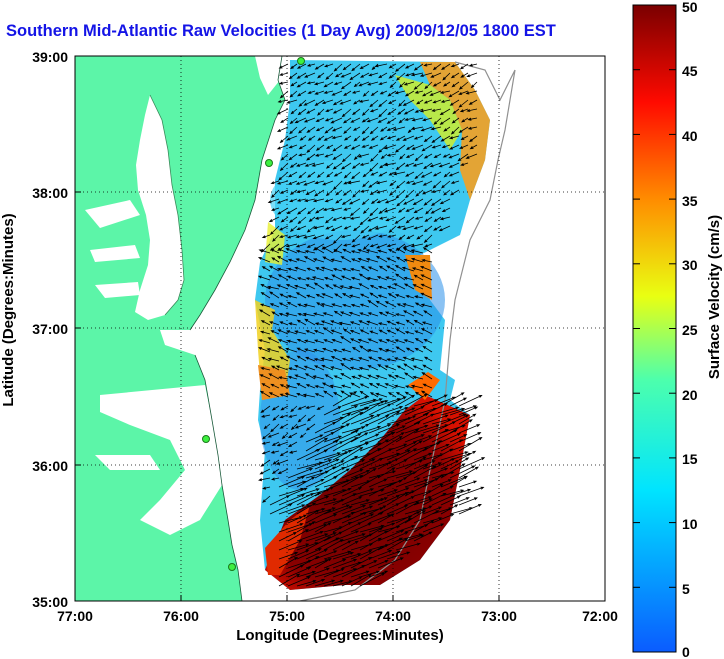 Image resolution: width=724 pixels, height=659 pixels. What do you see at coordinates (75, 616) in the screenshot?
I see `x-tick-label: 77:00` at bounding box center [75, 616].